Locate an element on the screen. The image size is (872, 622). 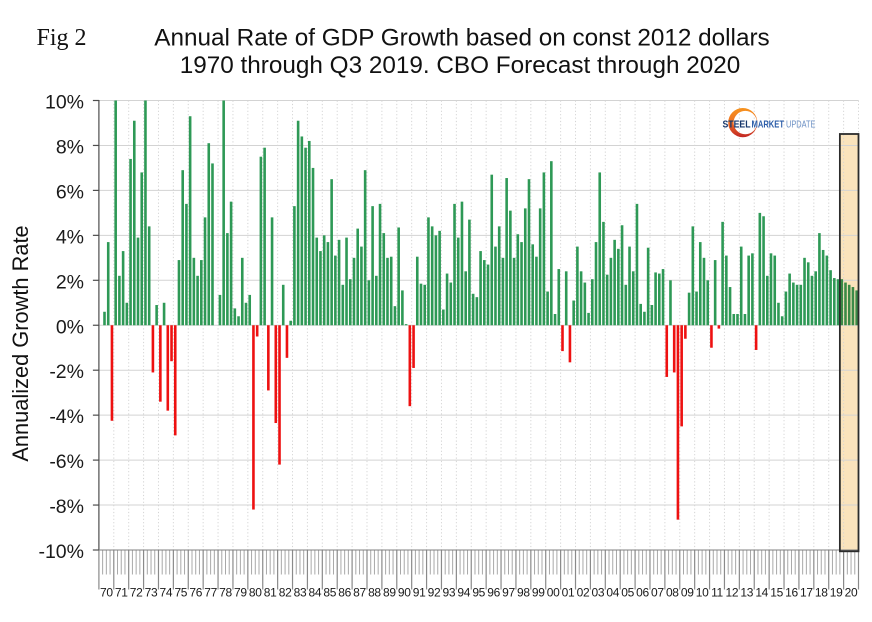
svg-text: 74 is located at coordinates (166, 593).